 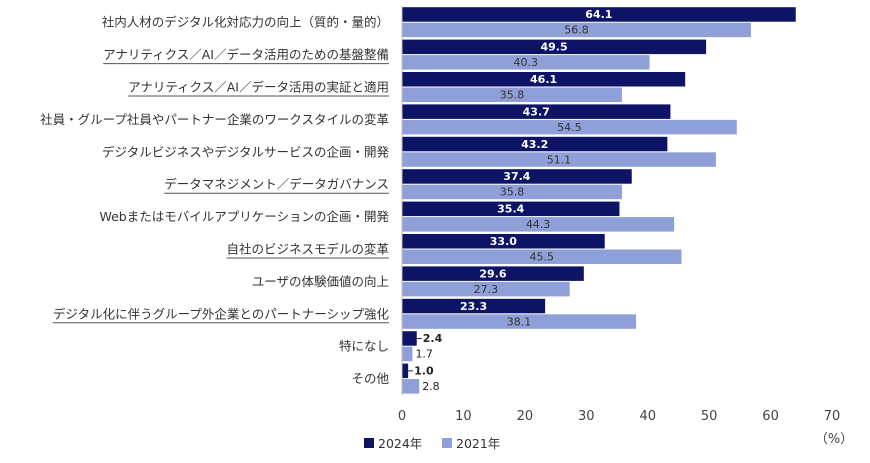 What do you see at coordinates (770, 416) in the screenshot?
I see `x-tick-label: 60` at bounding box center [770, 416].